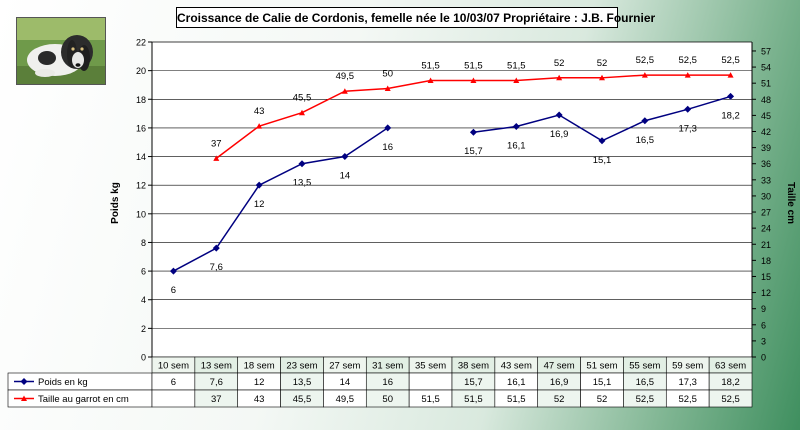  What do you see at coordinates (766, 100) in the screenshot?
I see `y-tick-label-right: 48` at bounding box center [766, 100].